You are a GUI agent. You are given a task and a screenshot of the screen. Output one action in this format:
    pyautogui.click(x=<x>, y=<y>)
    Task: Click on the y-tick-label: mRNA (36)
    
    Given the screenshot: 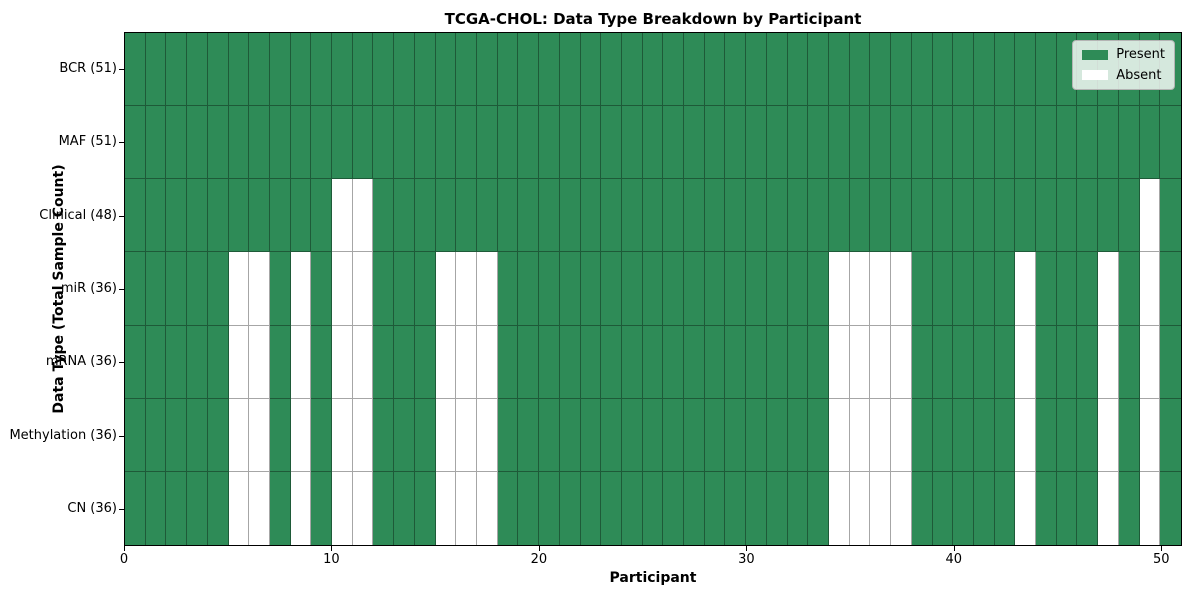 What is the action you would take?
    pyautogui.click(x=81, y=362)
    